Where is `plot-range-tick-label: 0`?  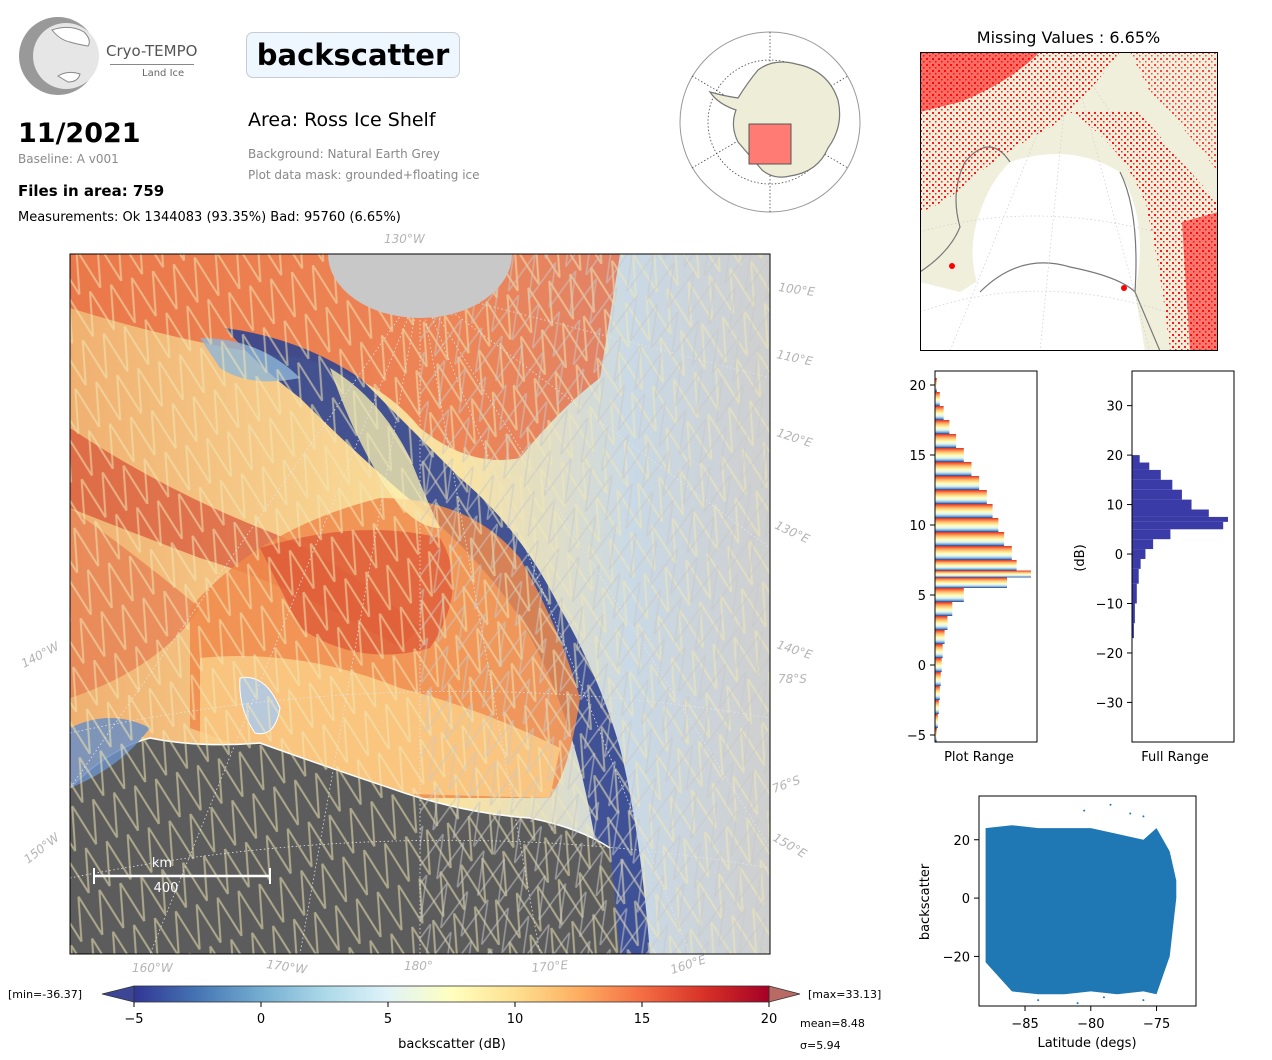 plot-range-tick-label: 0 is located at coordinates (922, 666).